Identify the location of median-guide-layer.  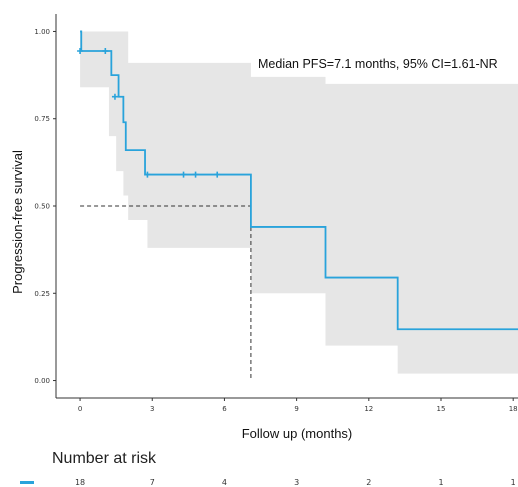
(166, 293).